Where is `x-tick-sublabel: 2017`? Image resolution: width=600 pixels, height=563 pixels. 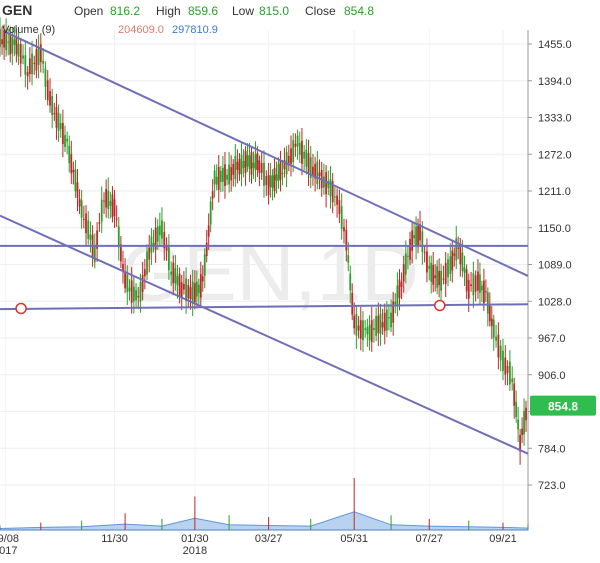
x-tick-sublabel: 2017 is located at coordinates (9, 551).